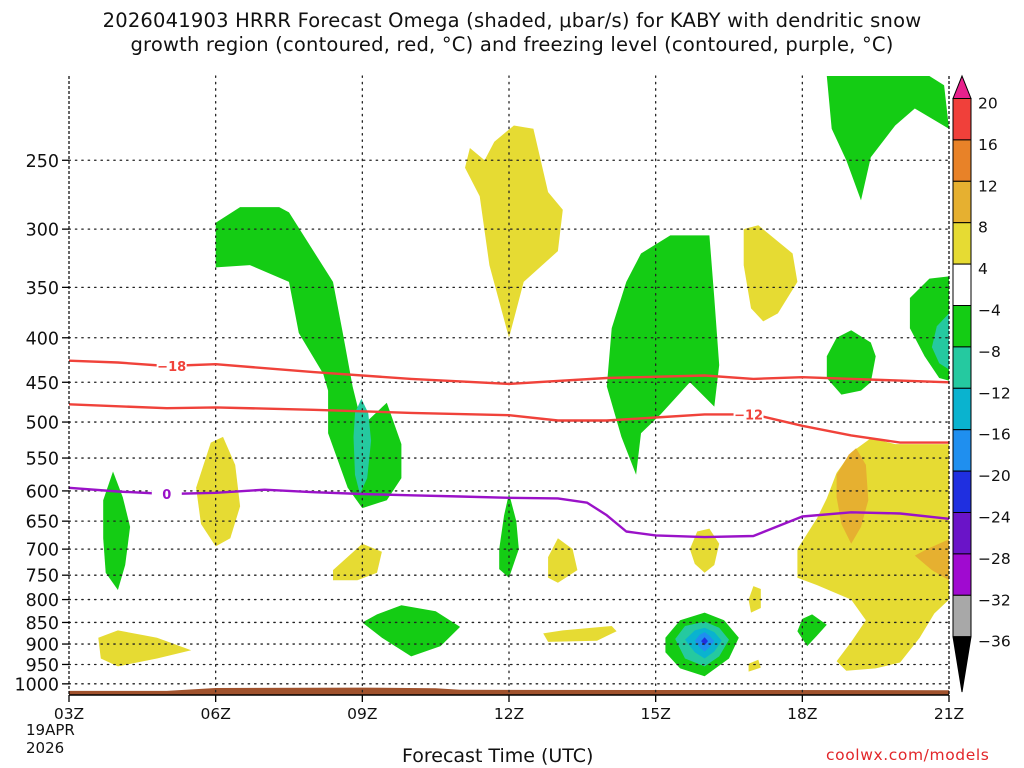 This screenshot has height=768, width=1024. Describe the element at coordinates (42, 231) in the screenshot. I see `y-tick-label-300: 300` at that location.